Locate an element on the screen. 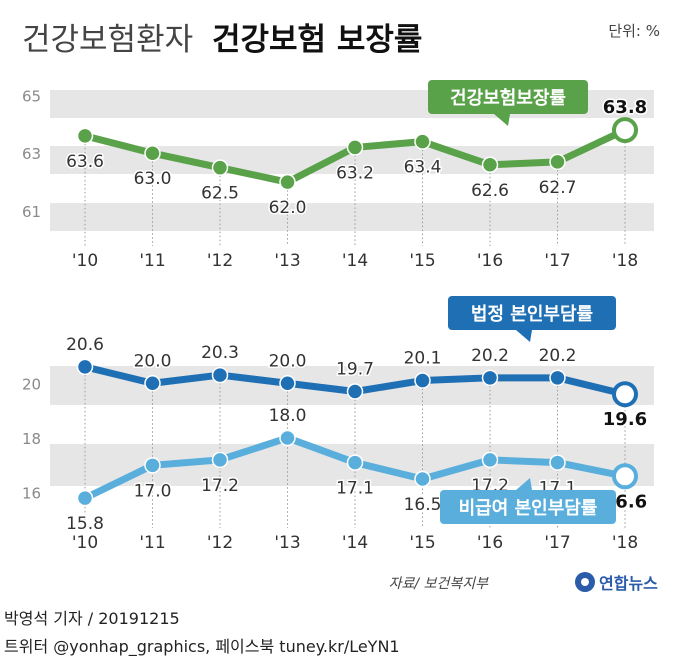 This screenshot has height=670, width=680. data-label: 18.0 is located at coordinates (288, 416).